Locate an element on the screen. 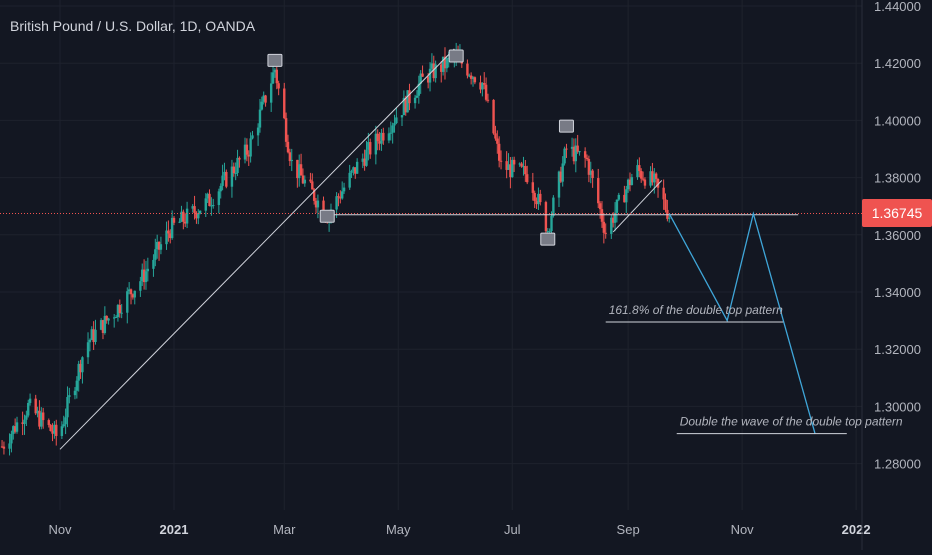  y-tick-label: 1.40000 is located at coordinates (897, 120).